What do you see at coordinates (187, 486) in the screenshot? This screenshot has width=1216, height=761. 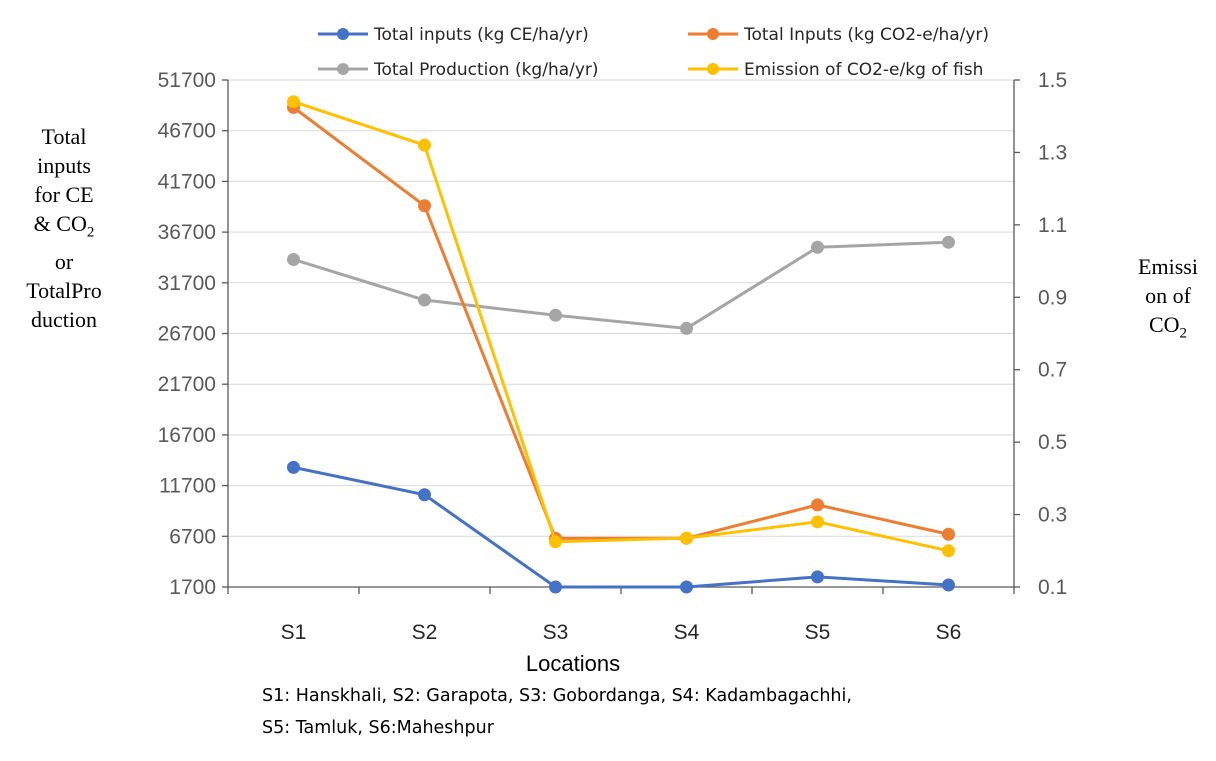 I see `y-left-tick-label: 11700` at bounding box center [187, 486].